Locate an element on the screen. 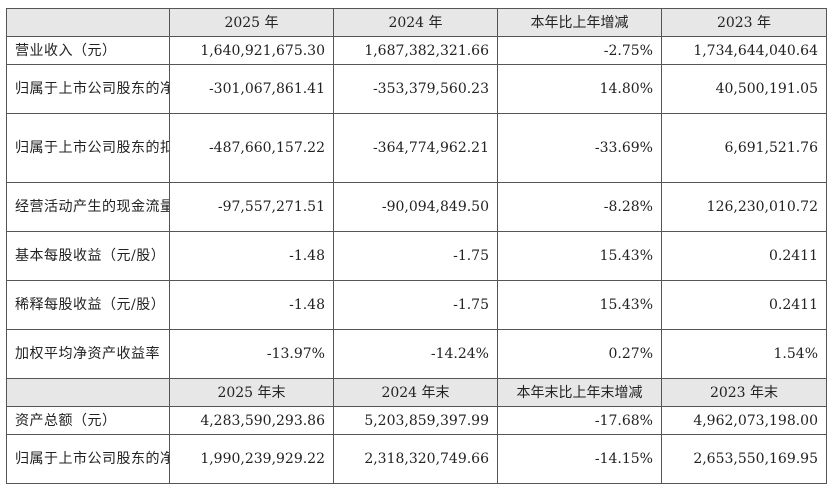 This screenshot has width=832, height=484. value-2023: 40,500,191.05 is located at coordinates (744, 89).